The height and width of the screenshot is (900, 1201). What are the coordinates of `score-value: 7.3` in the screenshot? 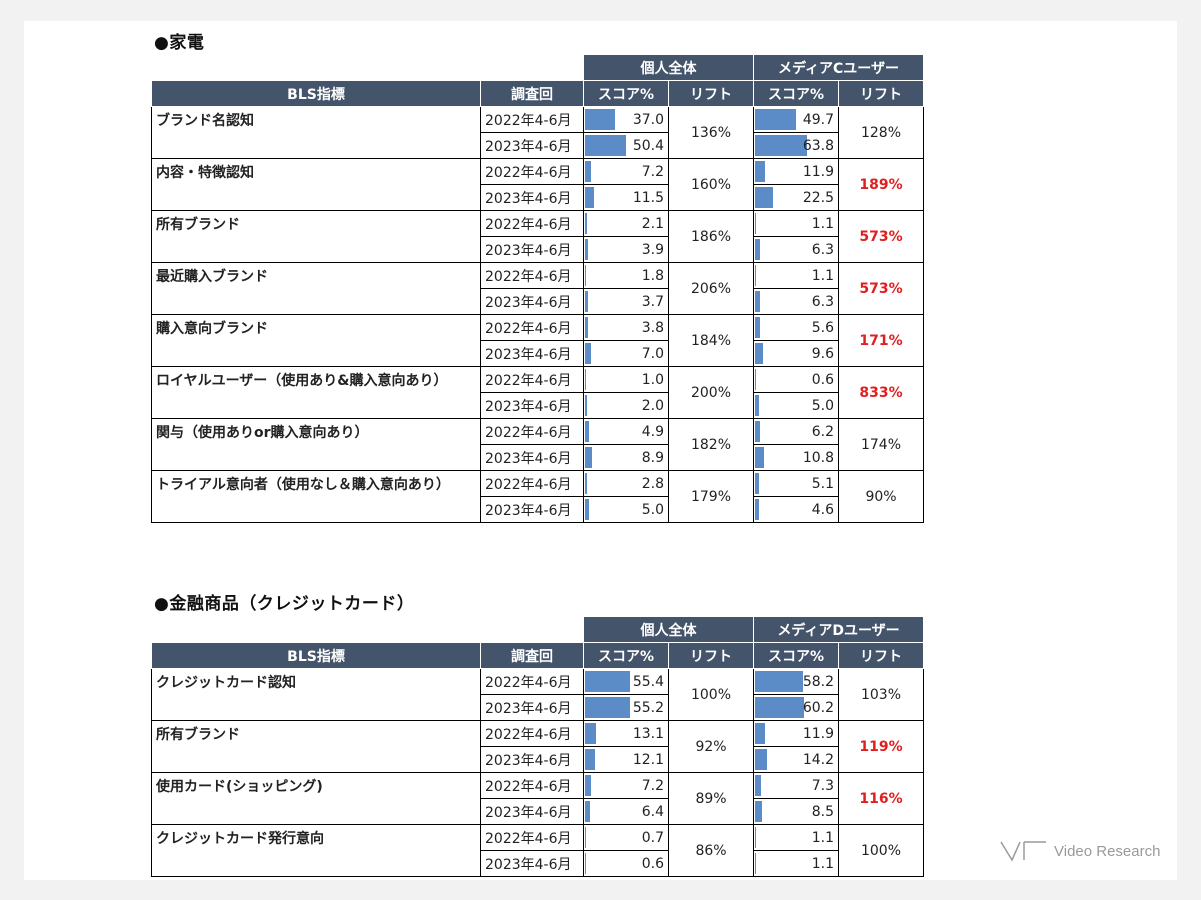 It's located at (822, 785).